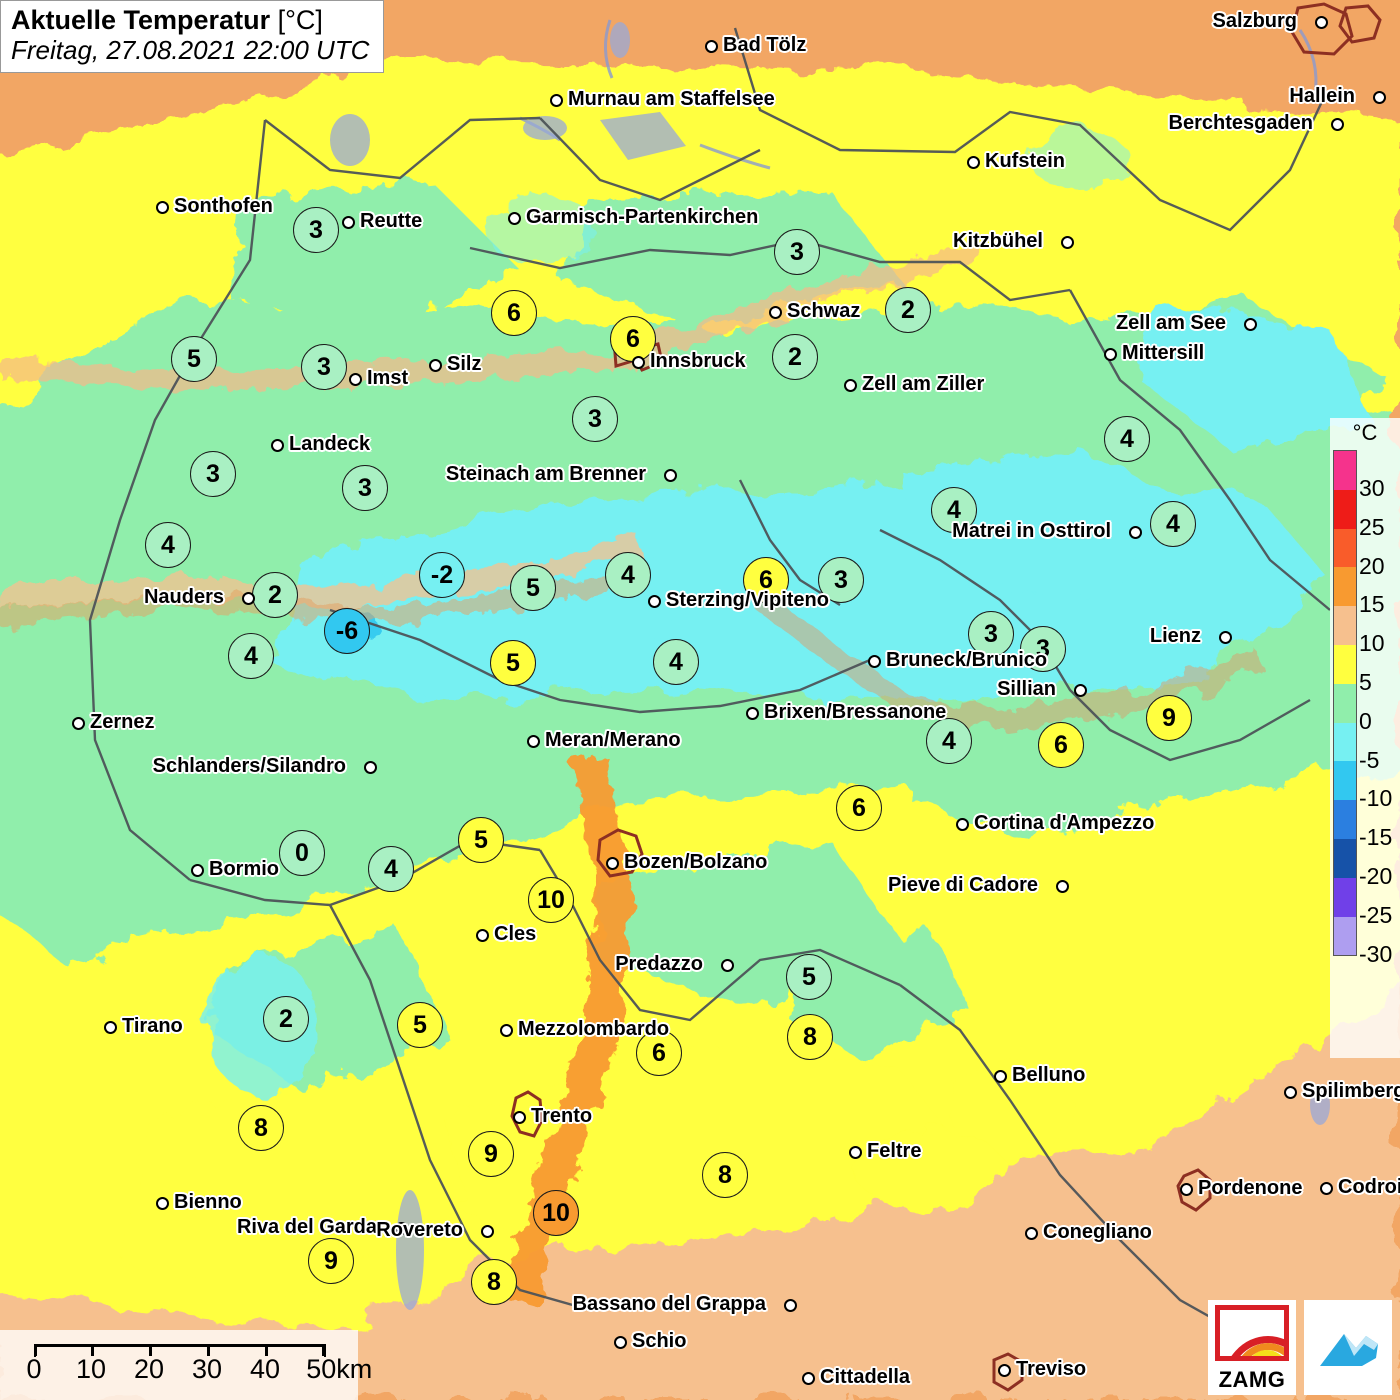  I want to click on city-label: Reutte, so click(391, 221).